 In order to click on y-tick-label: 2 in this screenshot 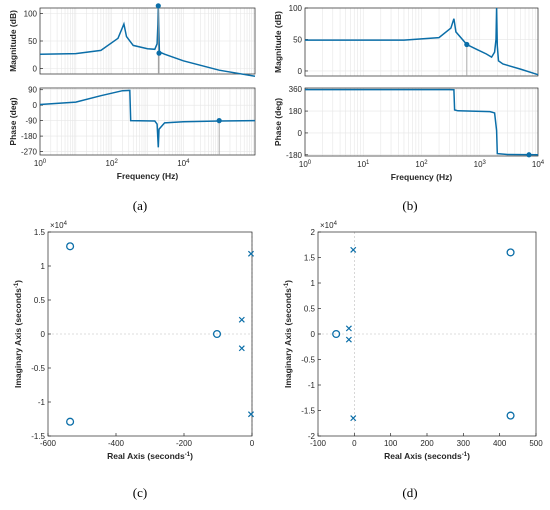, I will do `click(313, 232)`.